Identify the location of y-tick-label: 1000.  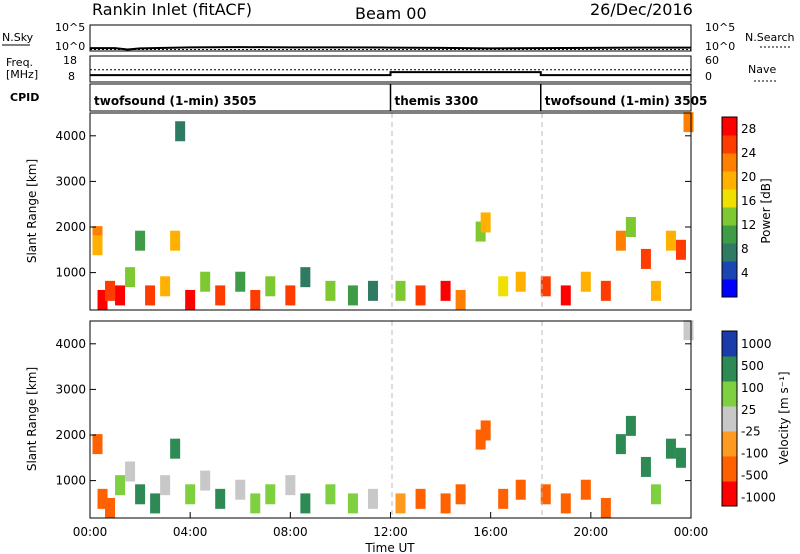
(70, 481).